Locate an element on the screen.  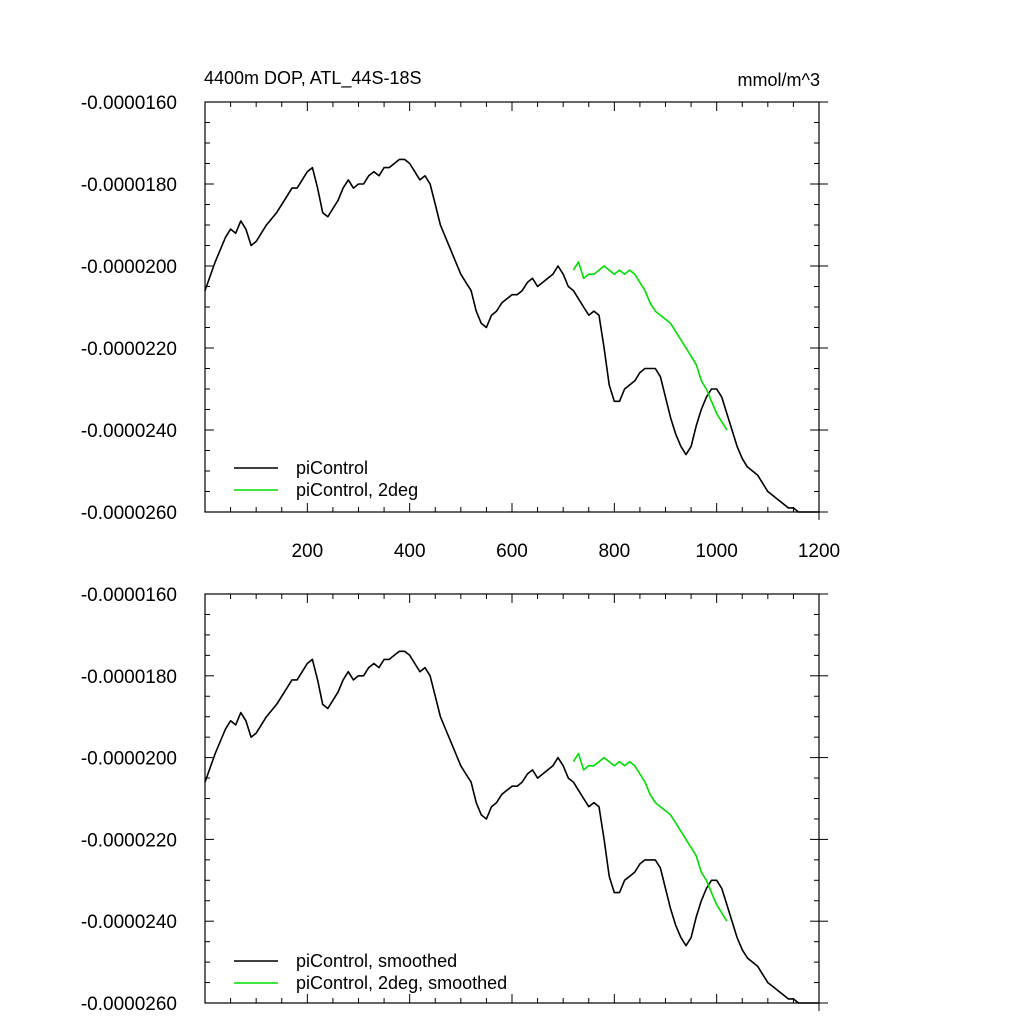
x-tick-label: 400 is located at coordinates (410, 551).